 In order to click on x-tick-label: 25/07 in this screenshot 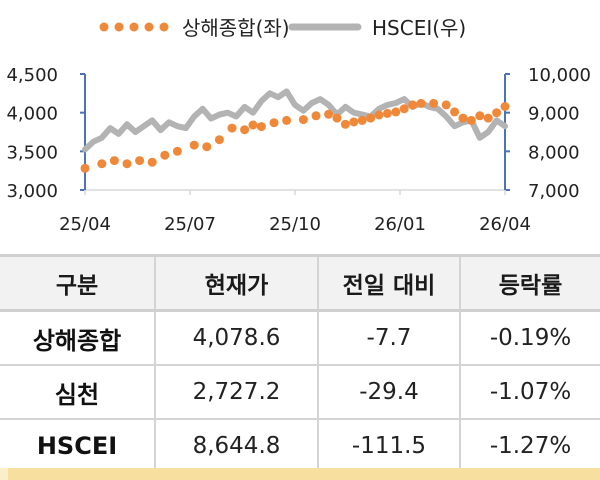, I will do `click(190, 224)`.